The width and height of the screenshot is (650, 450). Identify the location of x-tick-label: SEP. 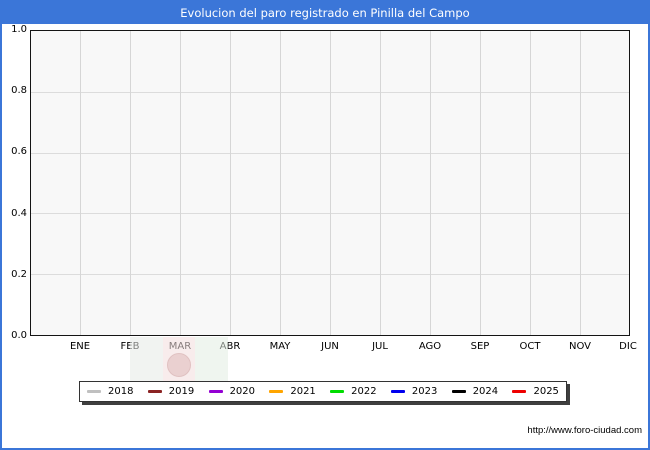
(480, 346).